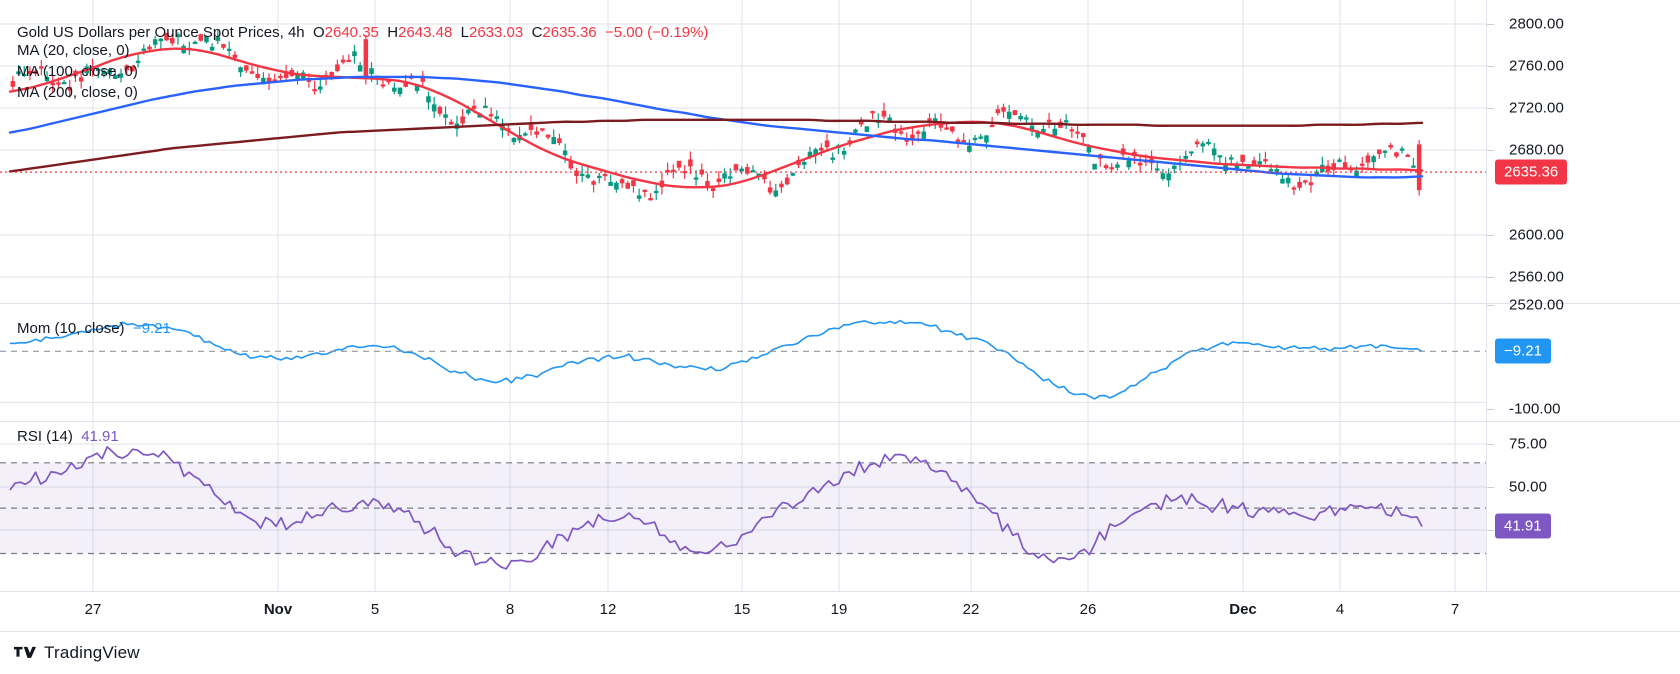 Image resolution: width=1680 pixels, height=674 pixels. What do you see at coordinates (1536, 235) in the screenshot?
I see `price-axis-tick-label: 2600.00` at bounding box center [1536, 235].